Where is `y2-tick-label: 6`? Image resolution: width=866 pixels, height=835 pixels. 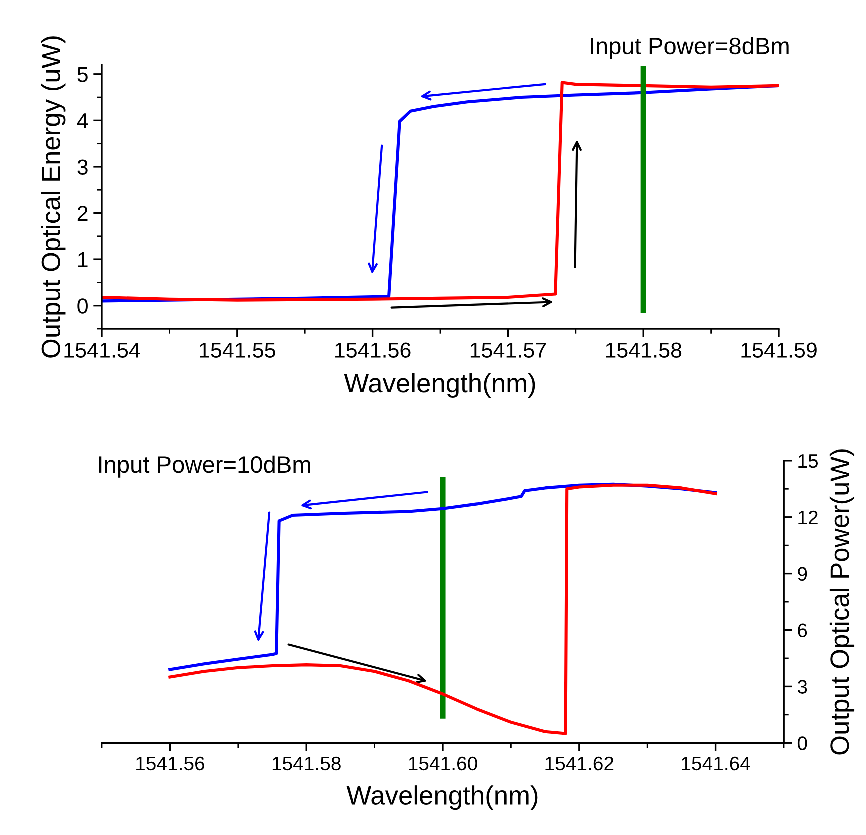 y2-tick-label: 6 is located at coordinates (803, 631).